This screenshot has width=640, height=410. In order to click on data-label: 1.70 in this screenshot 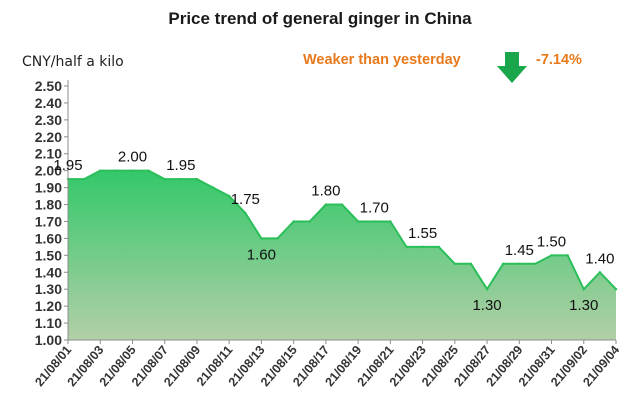, I will do `click(374, 207)`.